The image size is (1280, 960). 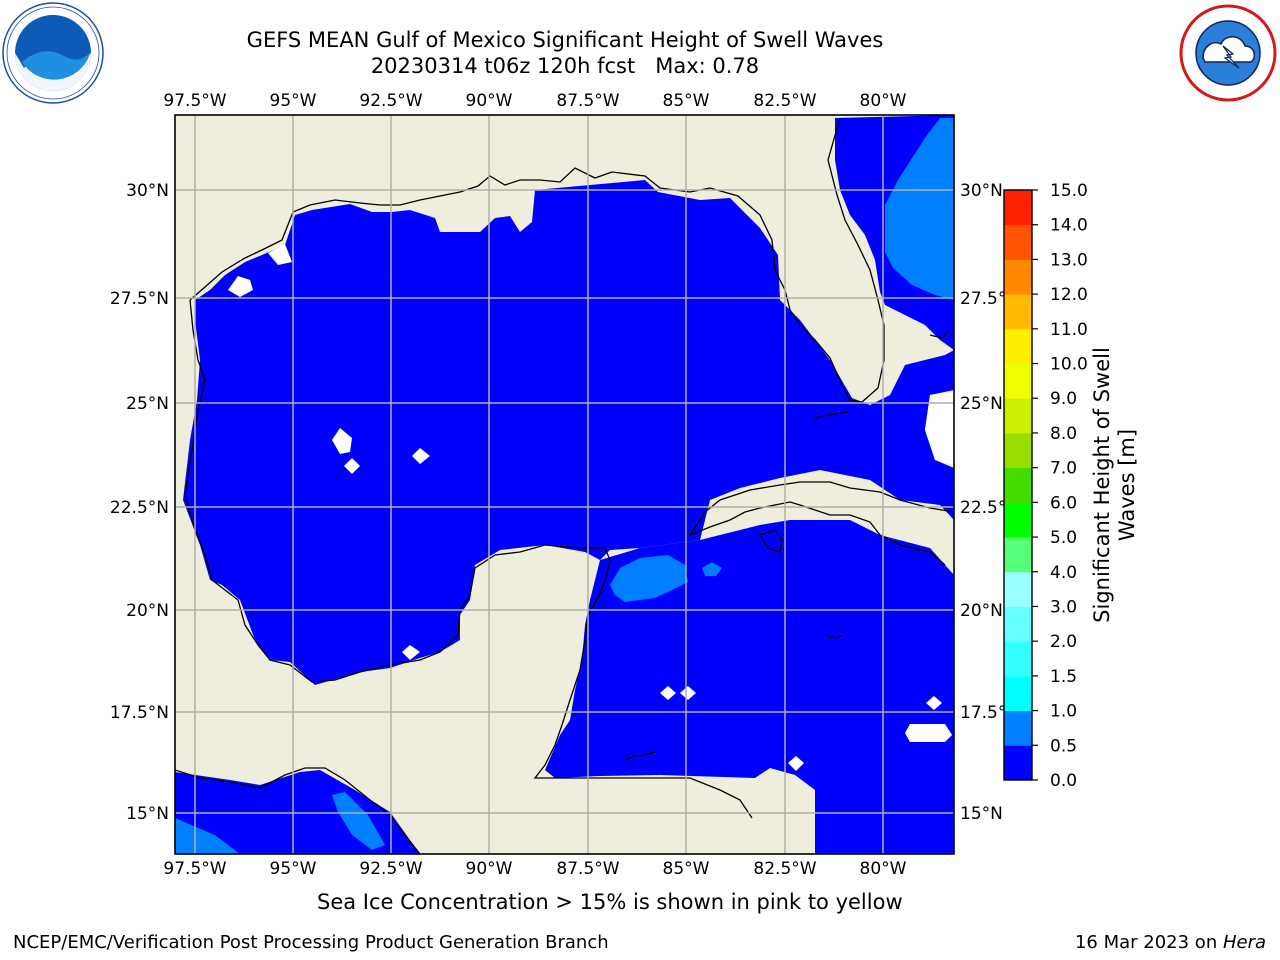 What do you see at coordinates (1063, 781) in the screenshot?
I see `colorbar-tick-label: 0.0` at bounding box center [1063, 781].